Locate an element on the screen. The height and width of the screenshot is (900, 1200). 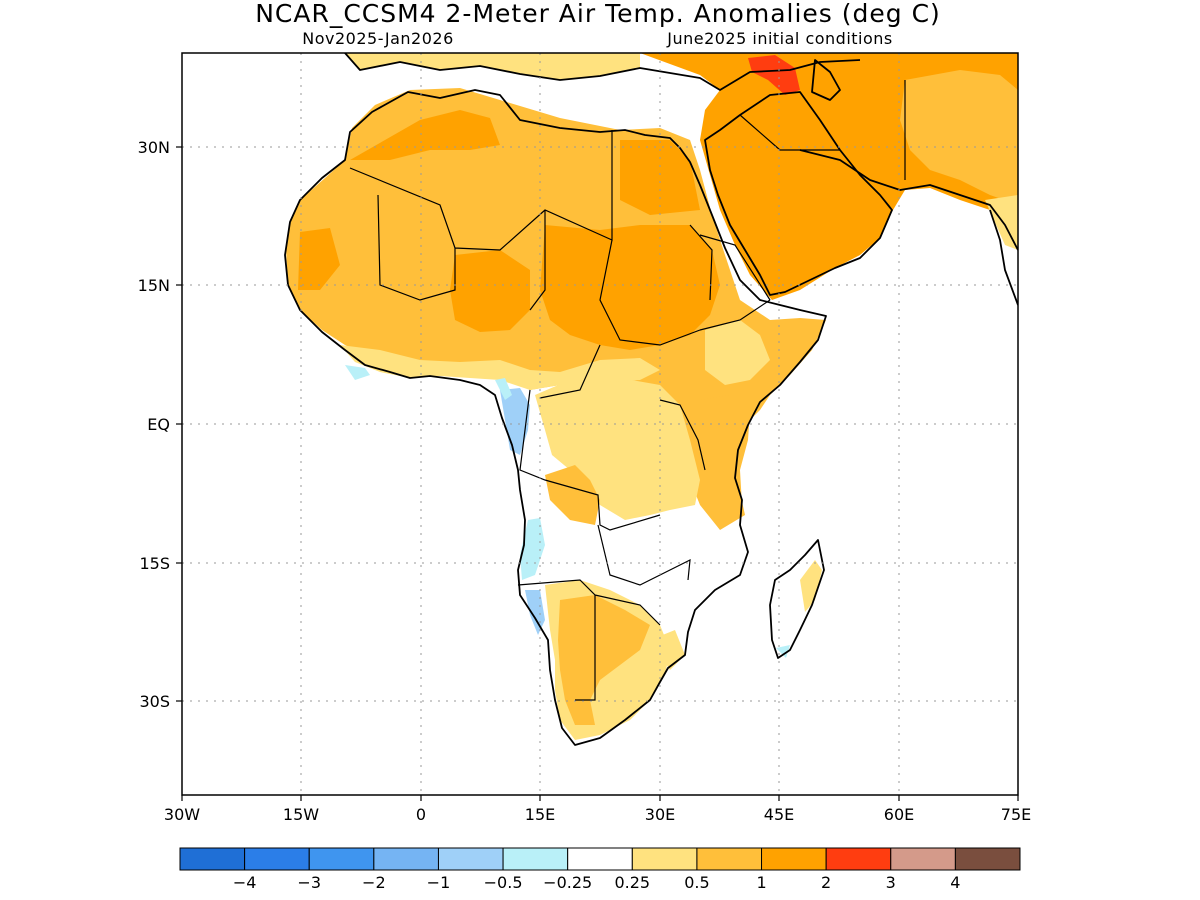
lon-tick-label: 45E is located at coordinates (779, 814).